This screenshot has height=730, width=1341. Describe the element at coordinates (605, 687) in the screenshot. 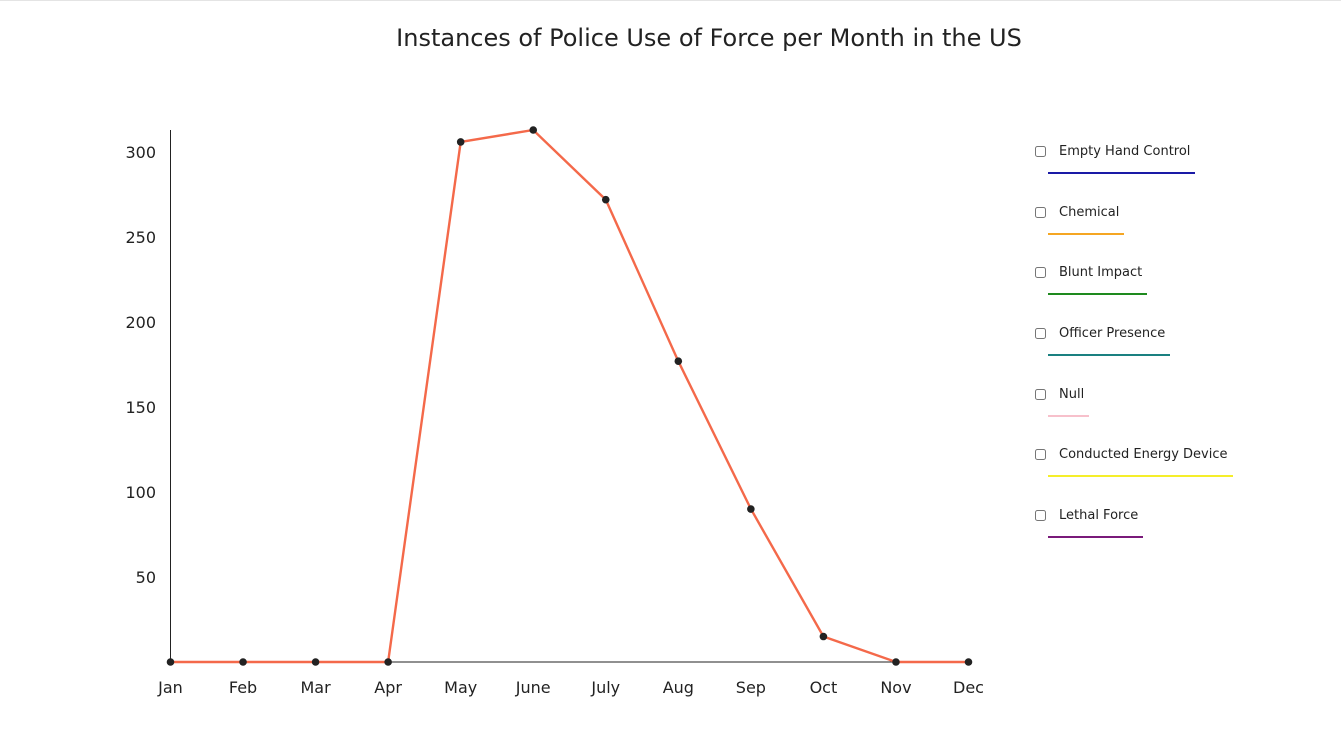

I see `x-tick-label: July` at that location.